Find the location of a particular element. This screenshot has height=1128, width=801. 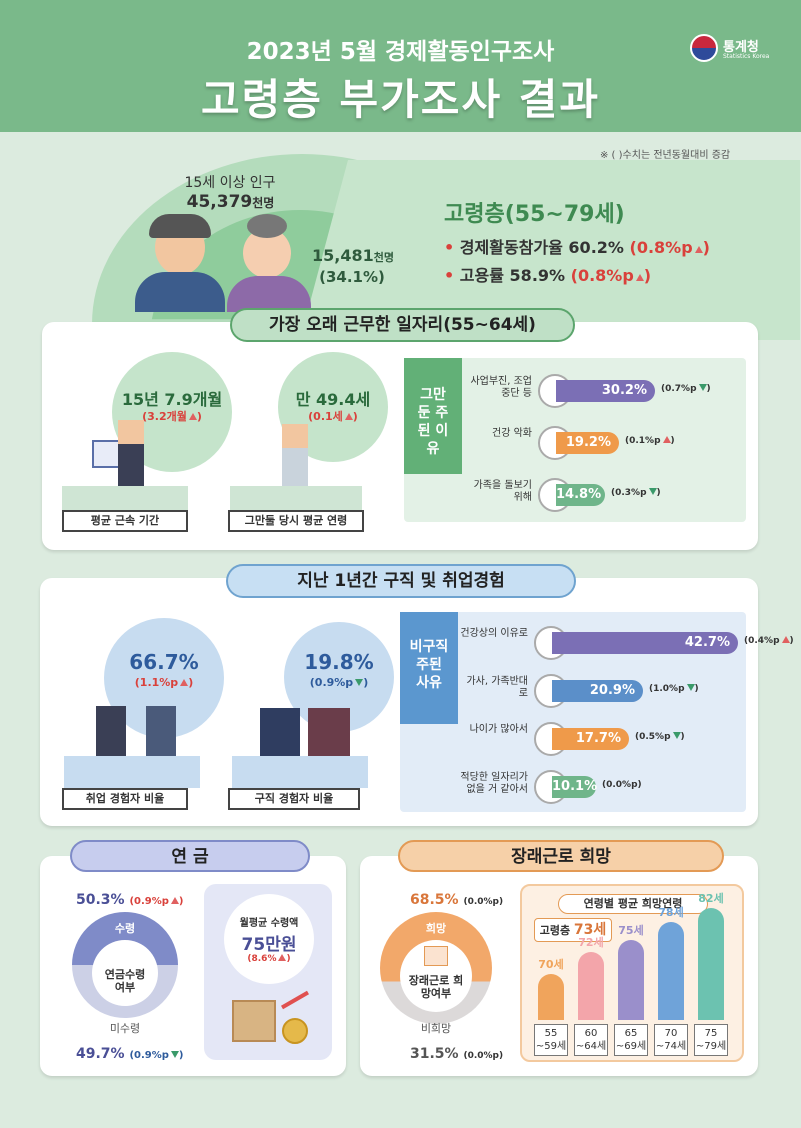

retire-age-change-value: (0.1세 is located at coordinates (325, 416).